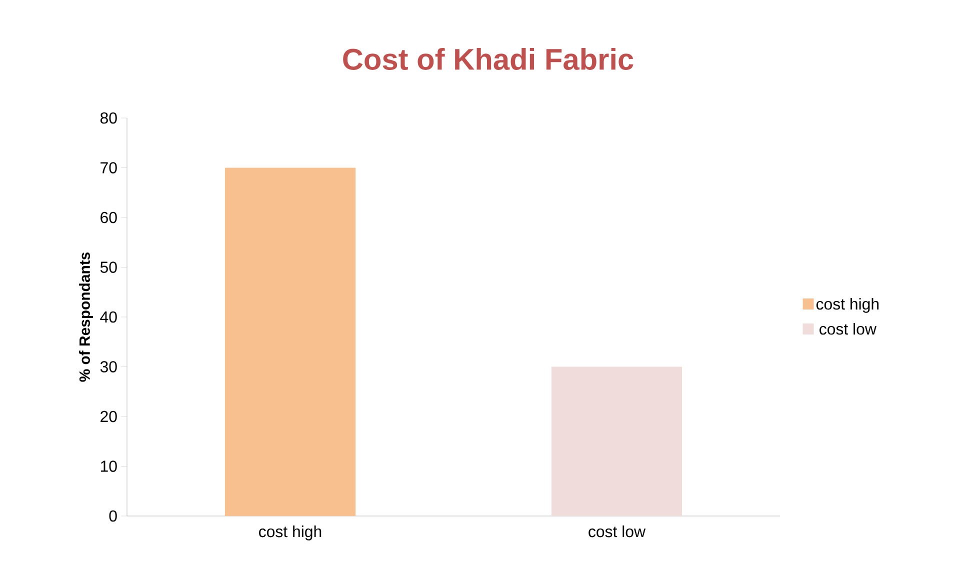 Image resolution: width=954 pixels, height=578 pixels. What do you see at coordinates (108, 118) in the screenshot?
I see `y-tick-label: 80` at bounding box center [108, 118].